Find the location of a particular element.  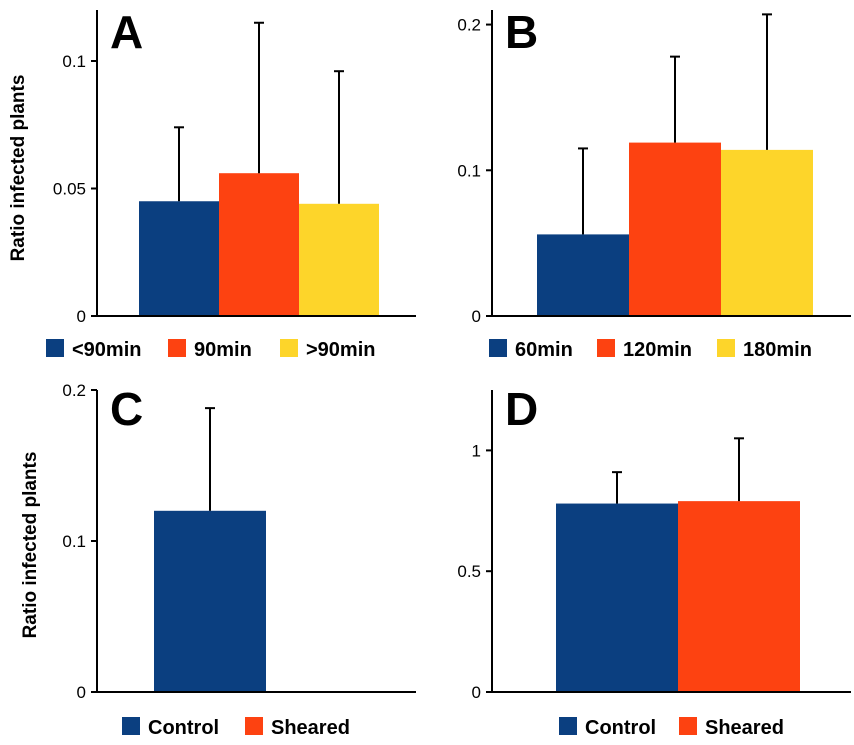

legend-label-a-1: 90min is located at coordinates (223, 350).